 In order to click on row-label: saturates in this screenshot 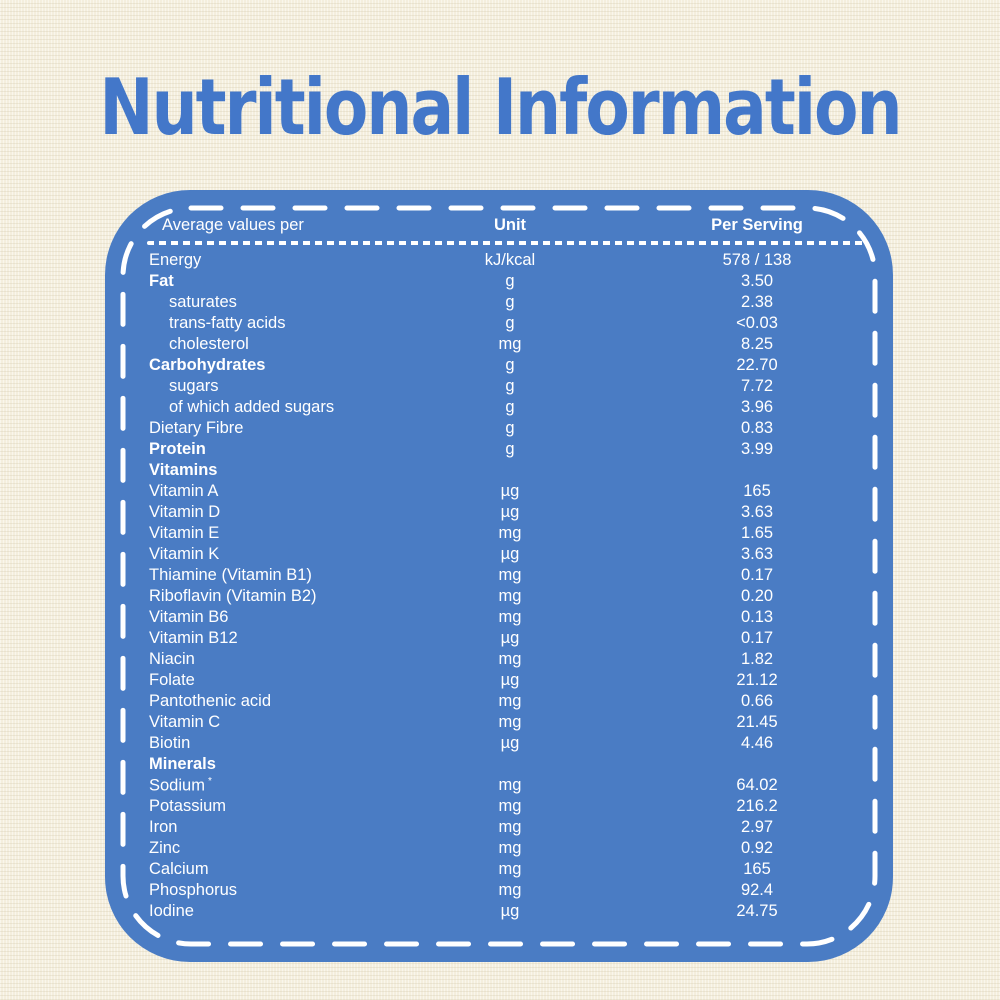, I will do `click(203, 302)`.